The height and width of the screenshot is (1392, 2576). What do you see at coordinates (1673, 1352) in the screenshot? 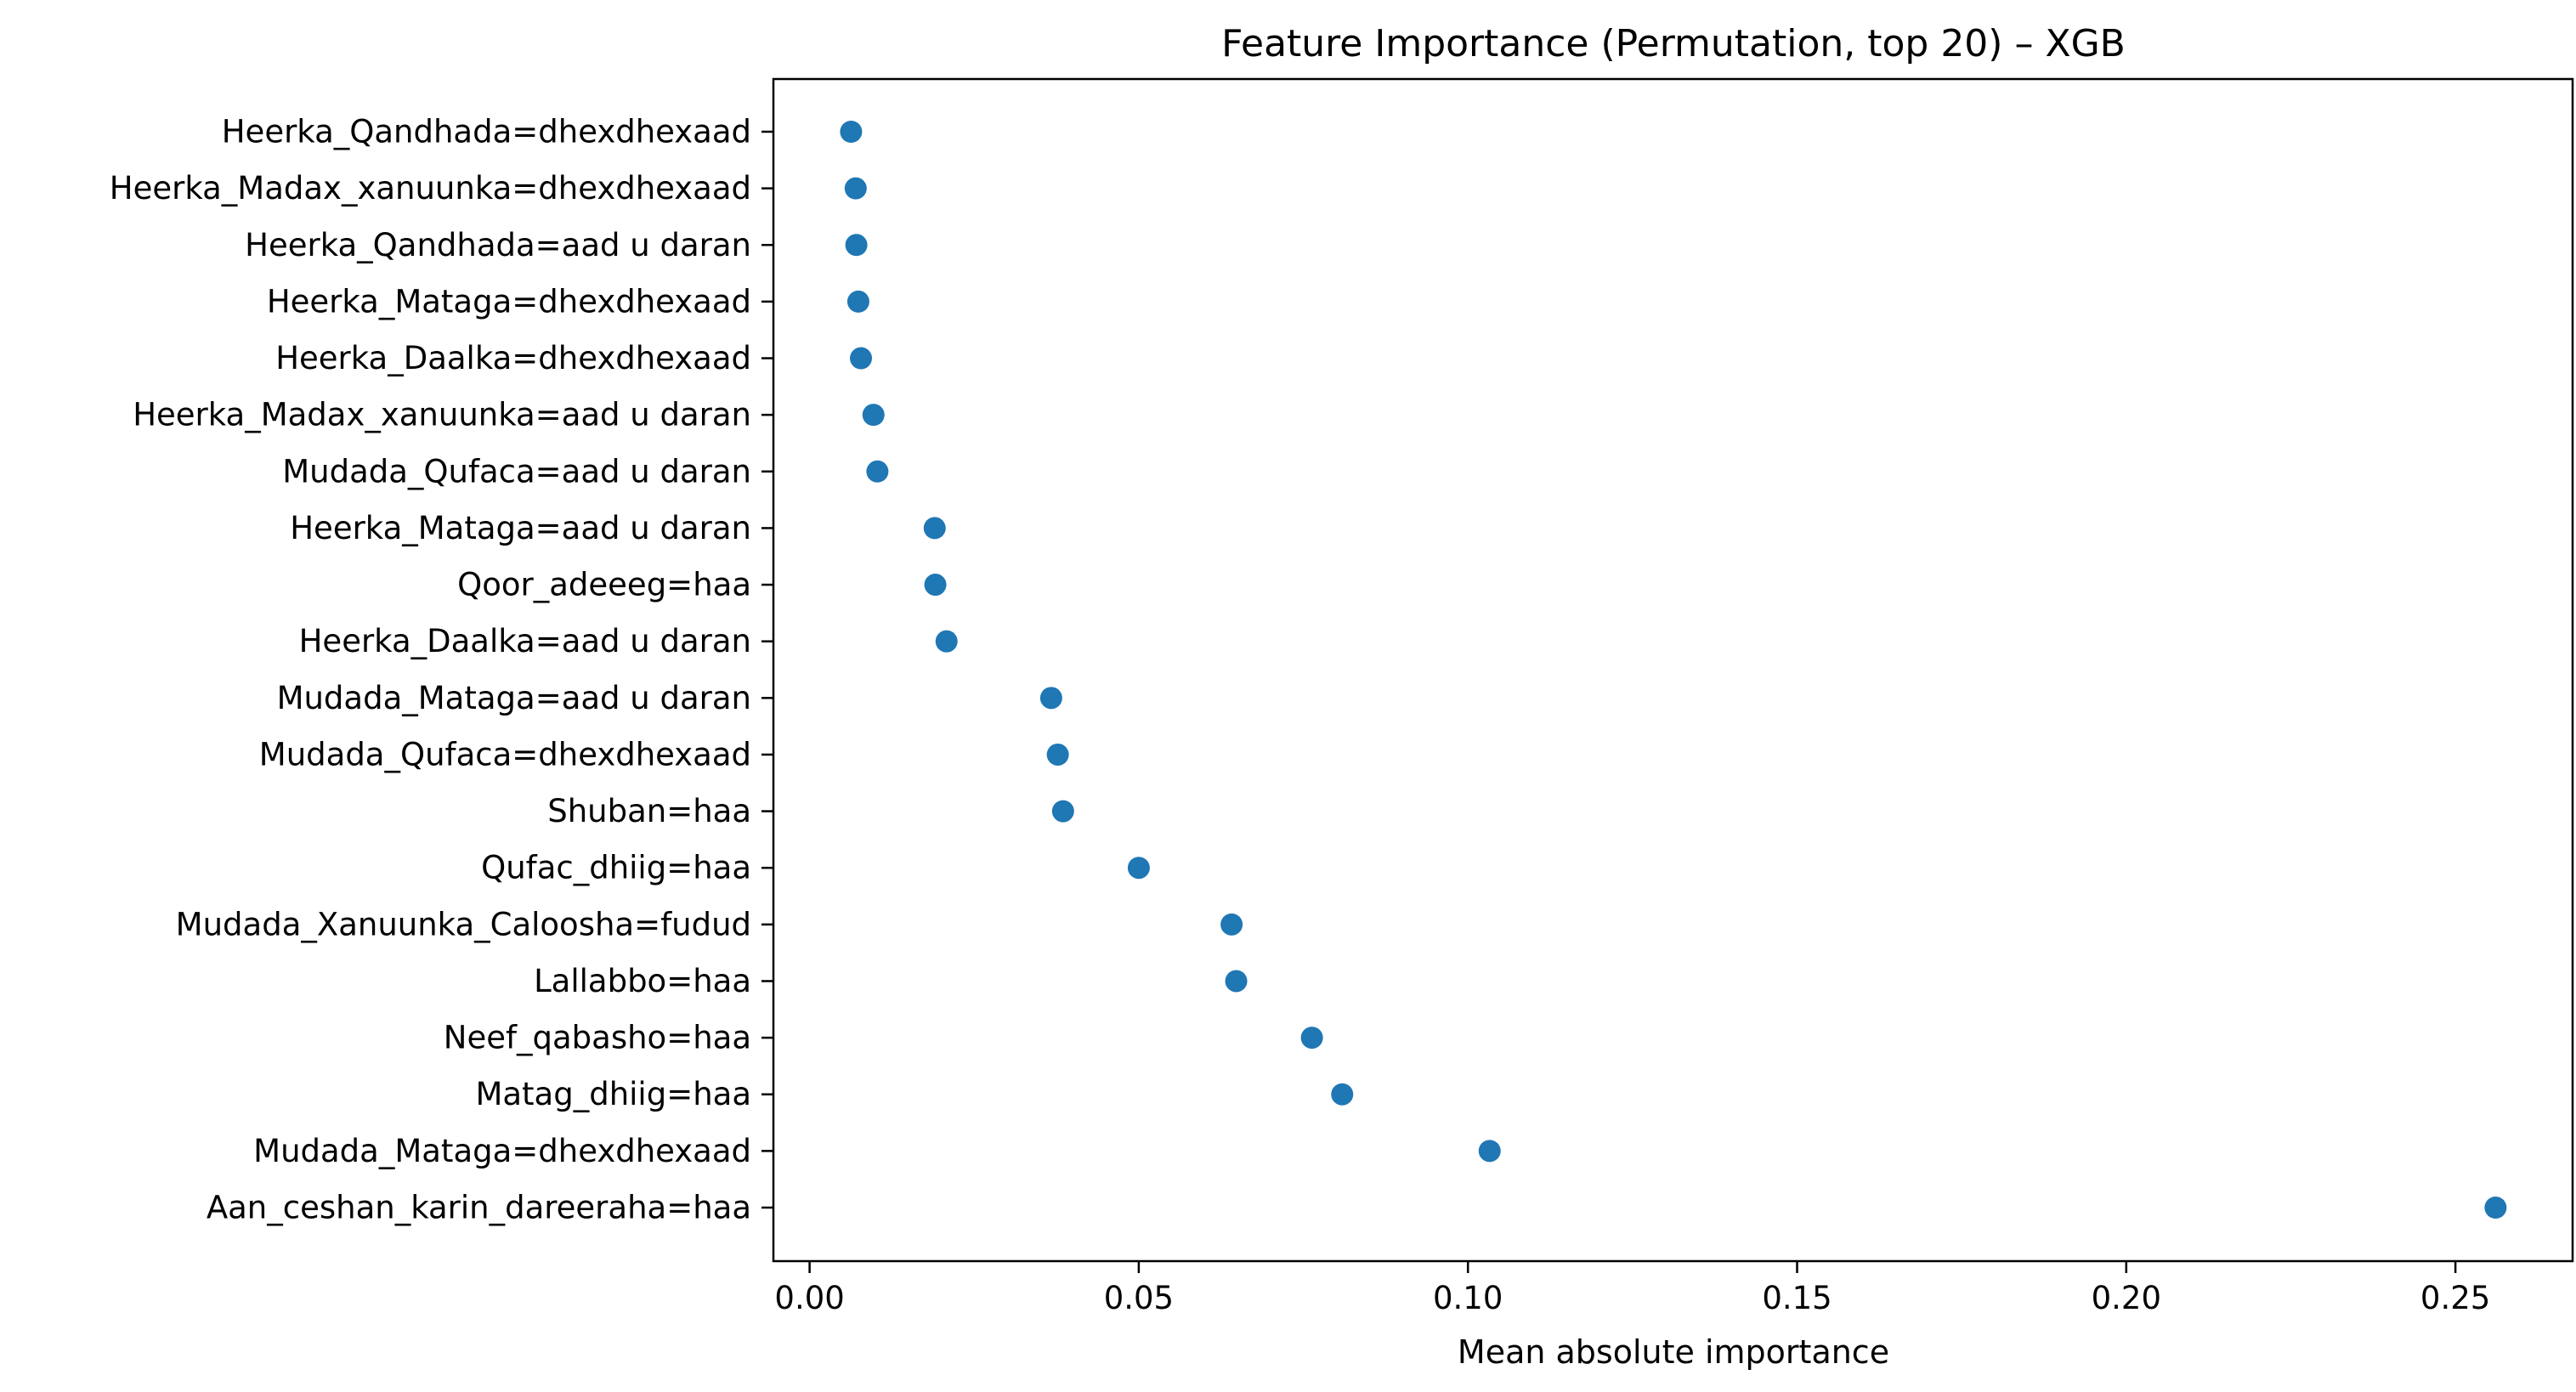
I see `x-axis-label: Mean absolute importance` at bounding box center [1673, 1352].